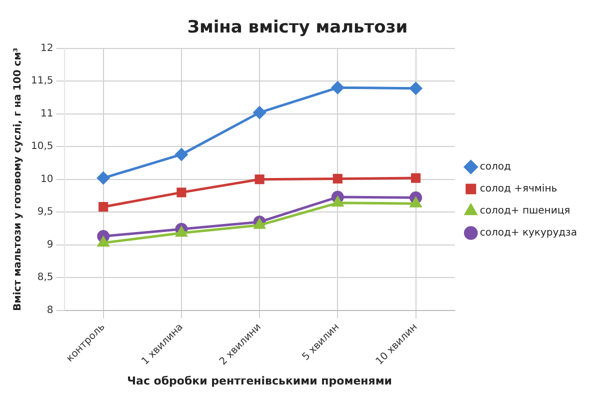 The height and width of the screenshot is (400, 601). Describe the element at coordinates (528, 233) in the screenshot. I see `legend-label: солод+ кукурудза` at that location.